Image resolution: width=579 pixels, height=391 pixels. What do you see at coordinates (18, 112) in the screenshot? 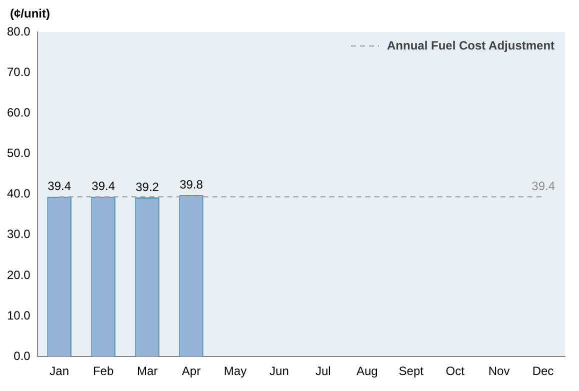
I see `y-tick-label: 60.0` at bounding box center [18, 112].